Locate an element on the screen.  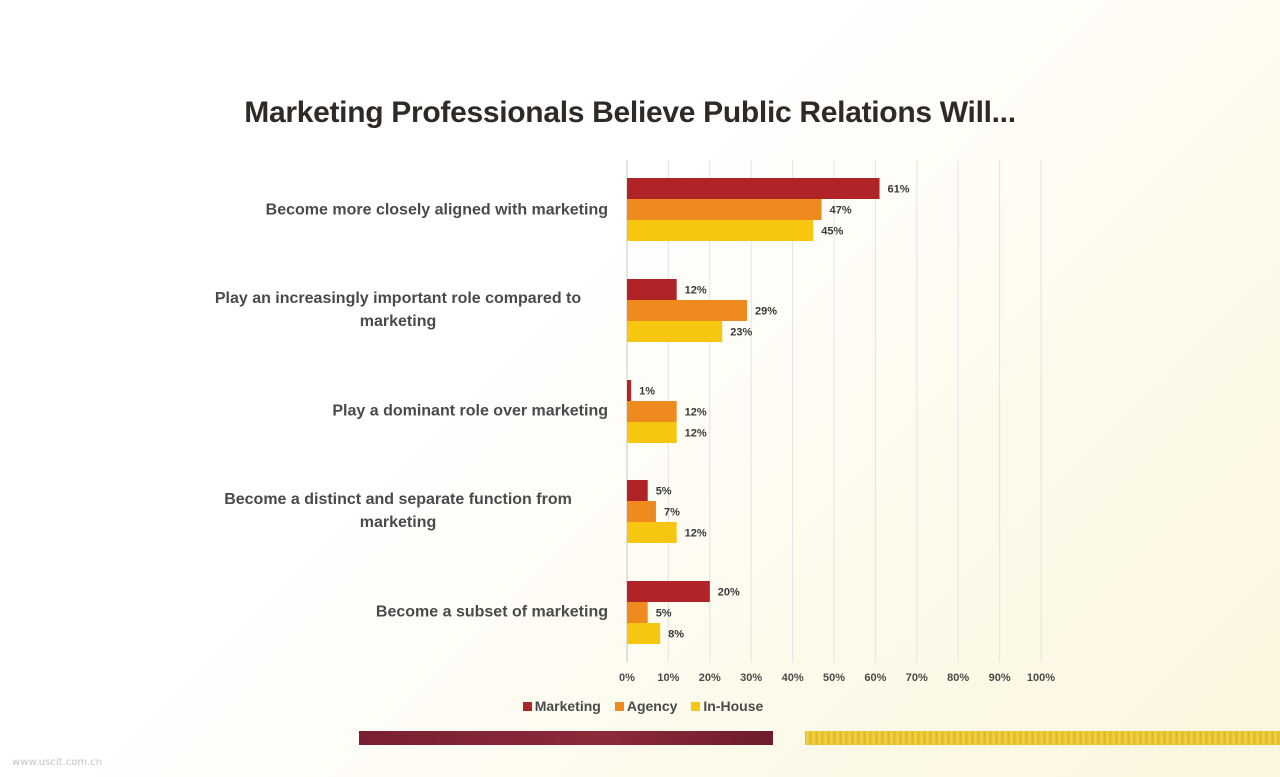
footer-decor-bar-left is located at coordinates (566, 738).